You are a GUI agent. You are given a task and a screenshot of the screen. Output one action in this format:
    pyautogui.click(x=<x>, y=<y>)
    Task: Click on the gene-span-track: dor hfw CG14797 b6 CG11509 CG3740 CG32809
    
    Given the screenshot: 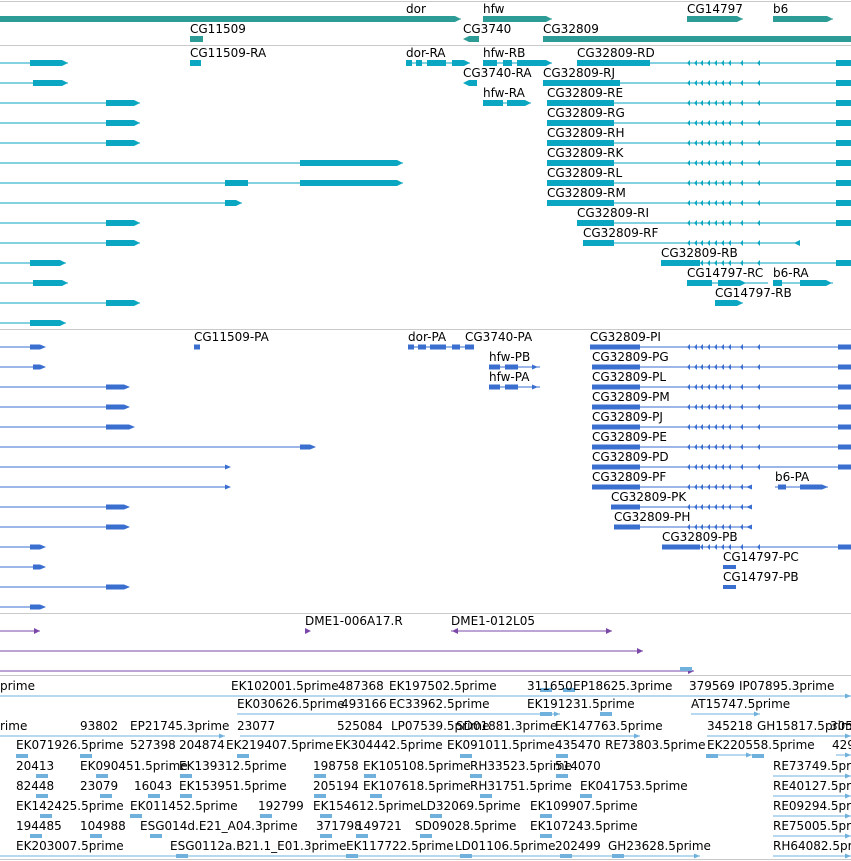 What is the action you would take?
    pyautogui.click(x=425, y=22)
    